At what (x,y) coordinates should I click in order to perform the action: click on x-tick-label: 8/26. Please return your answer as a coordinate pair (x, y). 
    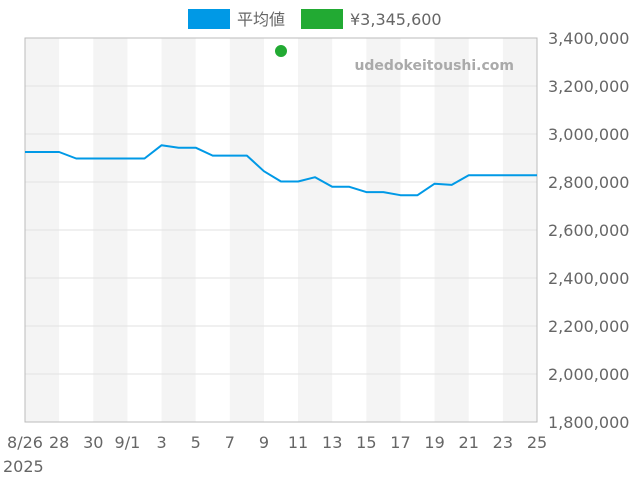
    Looking at the image, I should click on (25, 442).